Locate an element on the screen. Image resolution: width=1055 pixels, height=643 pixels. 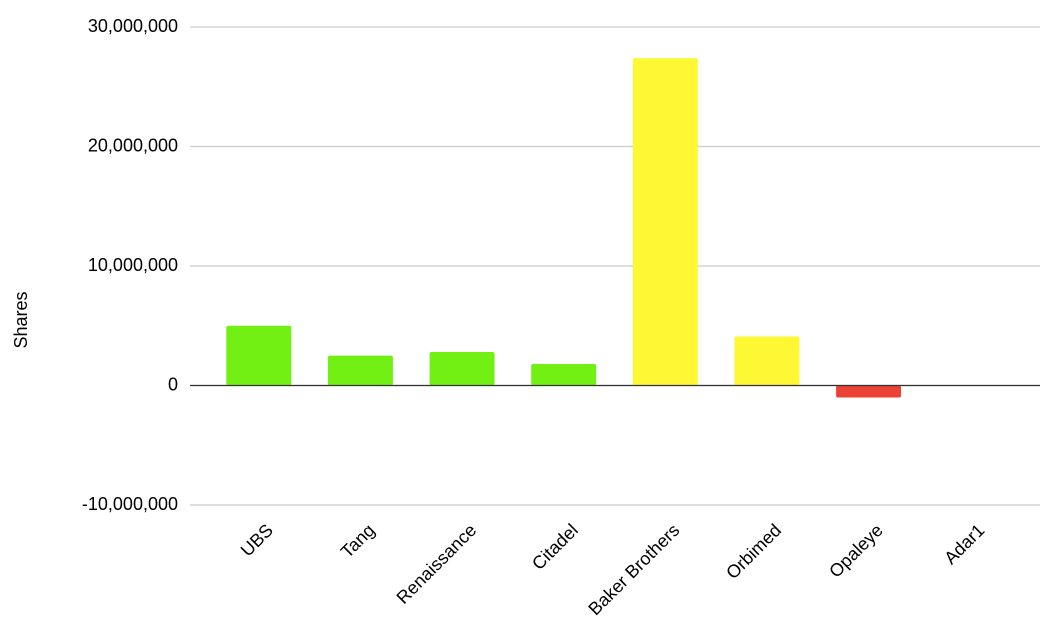
x-tick-label: Adar1 is located at coordinates (964, 544).